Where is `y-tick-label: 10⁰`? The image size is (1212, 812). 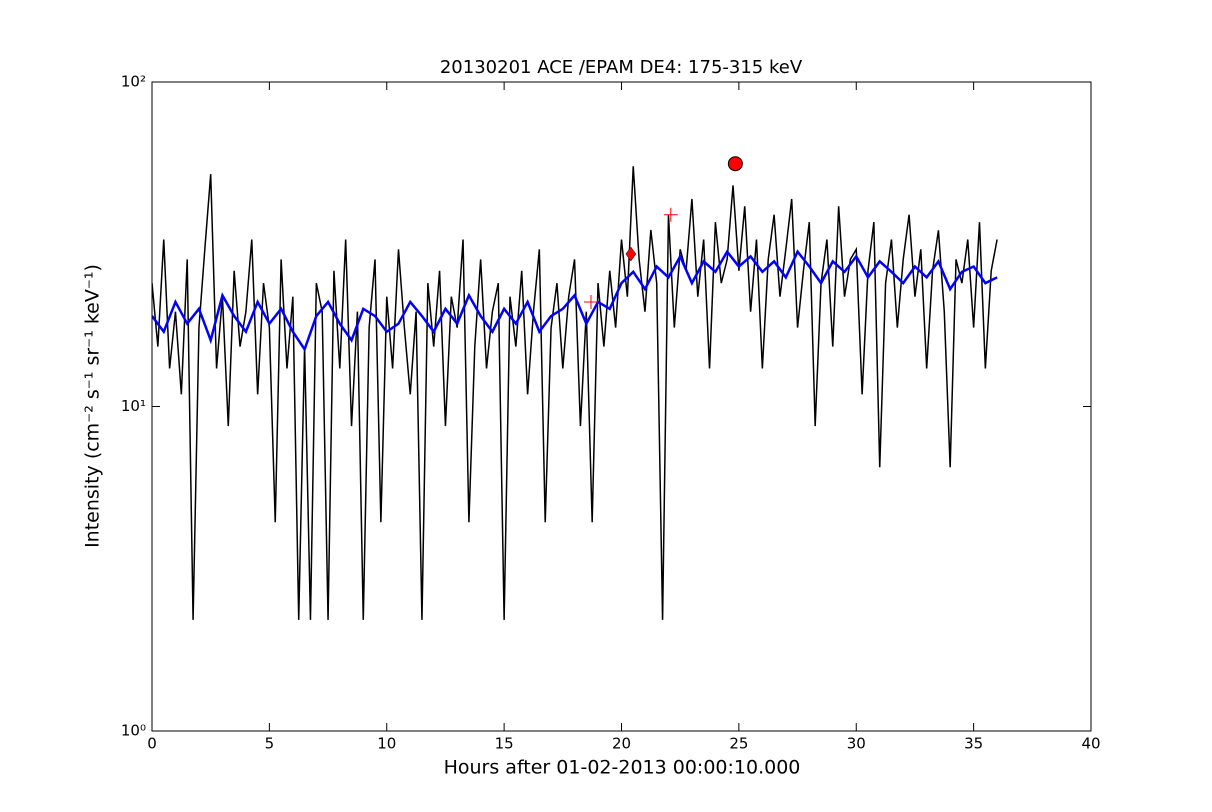 y-tick-label: 10⁰ is located at coordinates (133, 731).